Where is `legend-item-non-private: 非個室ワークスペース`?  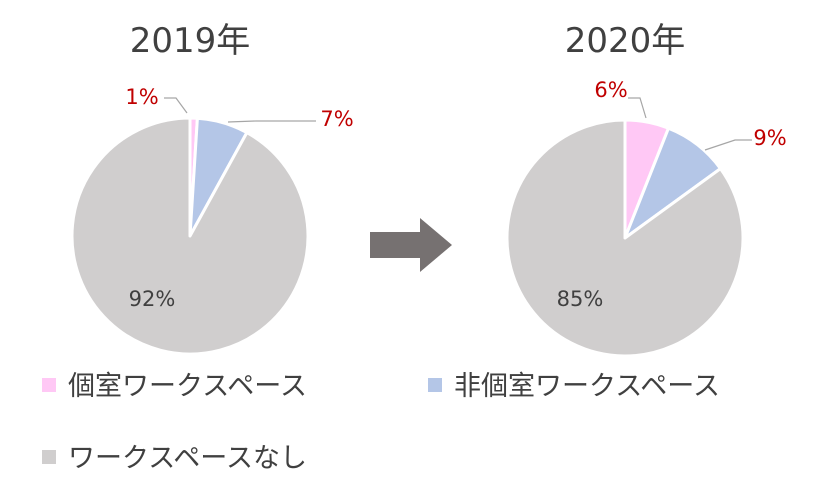
legend-item-non-private: 非個室ワークスペース is located at coordinates (574, 386).